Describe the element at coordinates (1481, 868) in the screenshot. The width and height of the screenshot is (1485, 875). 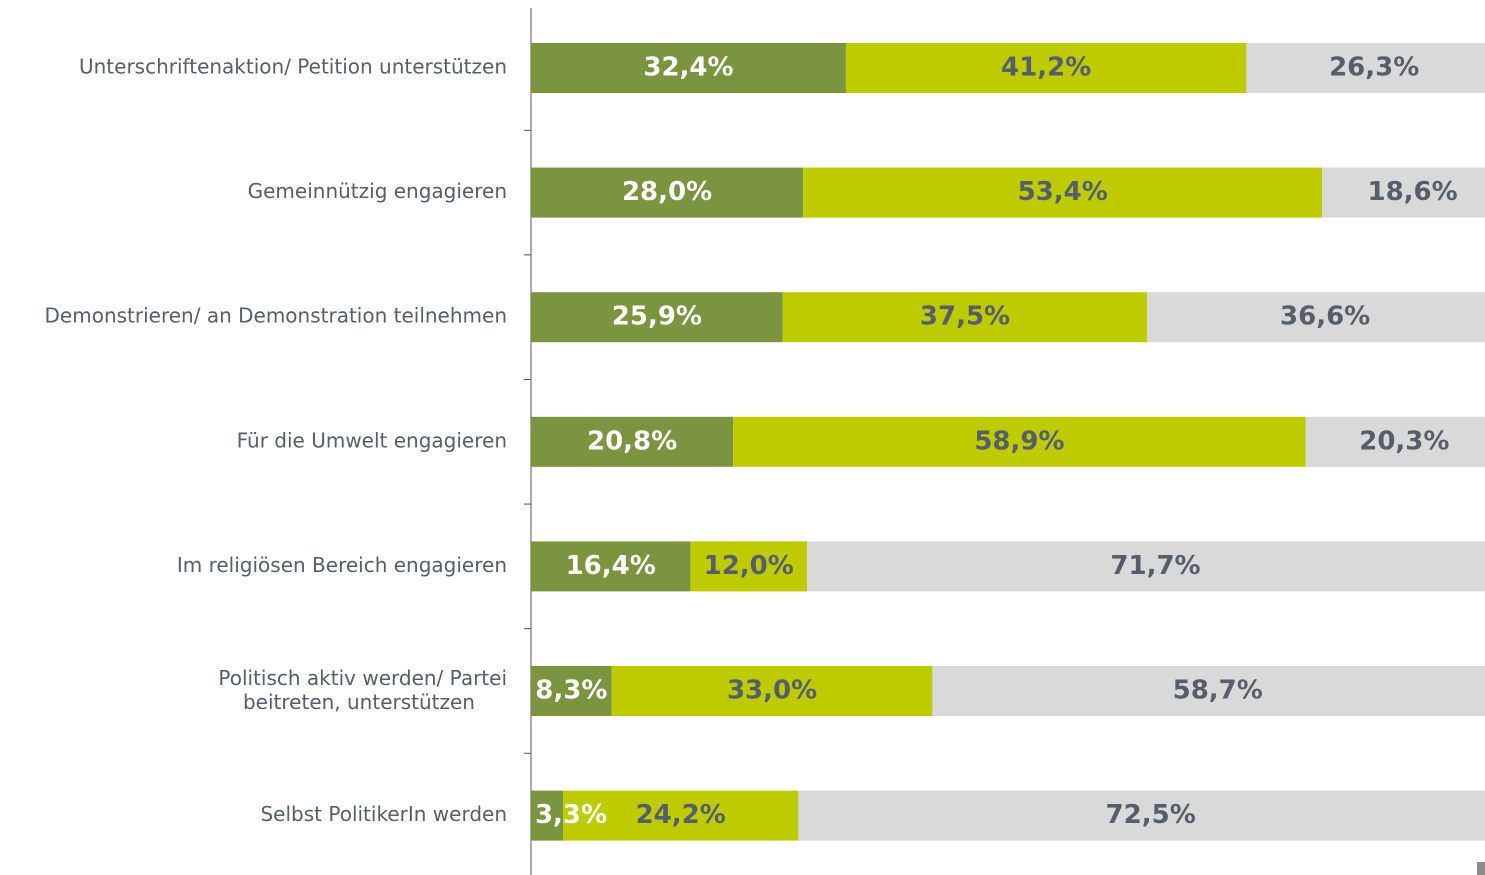
I see `corner-mark` at that location.